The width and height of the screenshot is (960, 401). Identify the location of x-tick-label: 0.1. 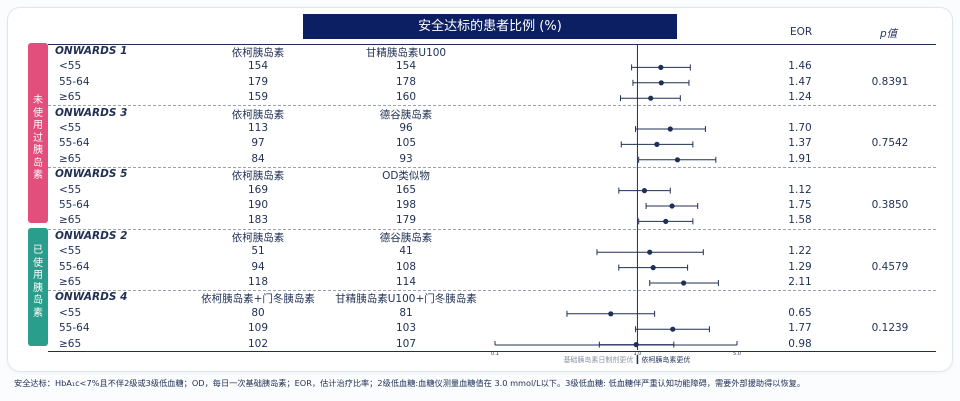
(495, 354).